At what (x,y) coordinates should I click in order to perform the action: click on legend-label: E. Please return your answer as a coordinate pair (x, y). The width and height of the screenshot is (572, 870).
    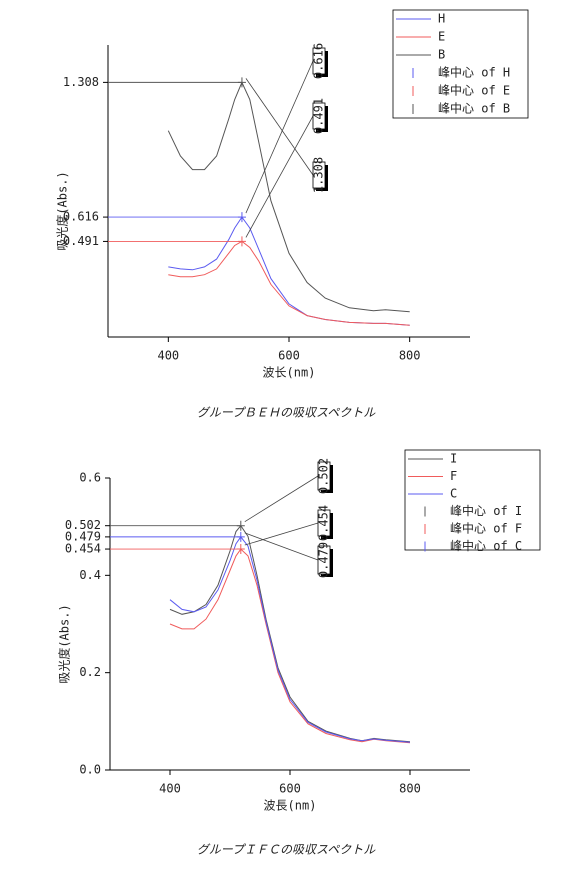
    Looking at the image, I should click on (441, 37).